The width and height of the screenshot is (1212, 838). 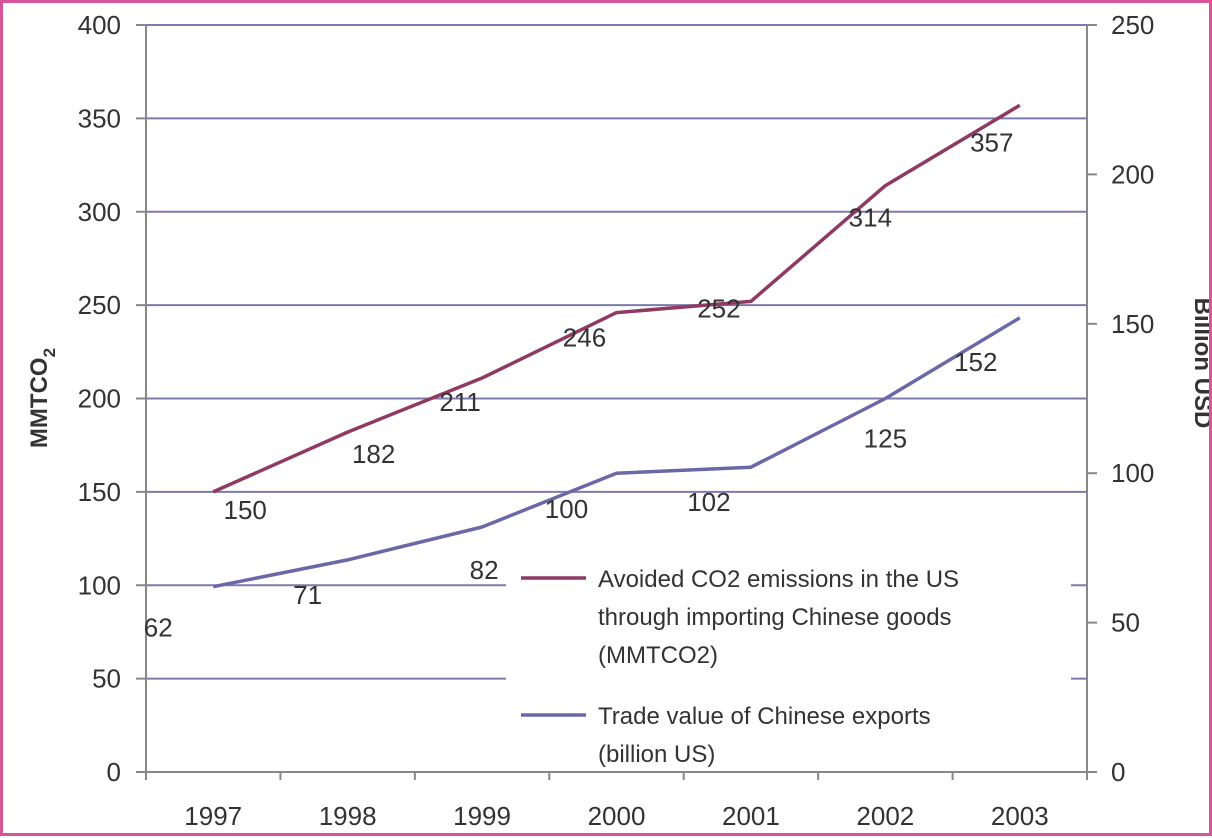 I want to click on left-tick-label: 100, so click(x=99, y=585).